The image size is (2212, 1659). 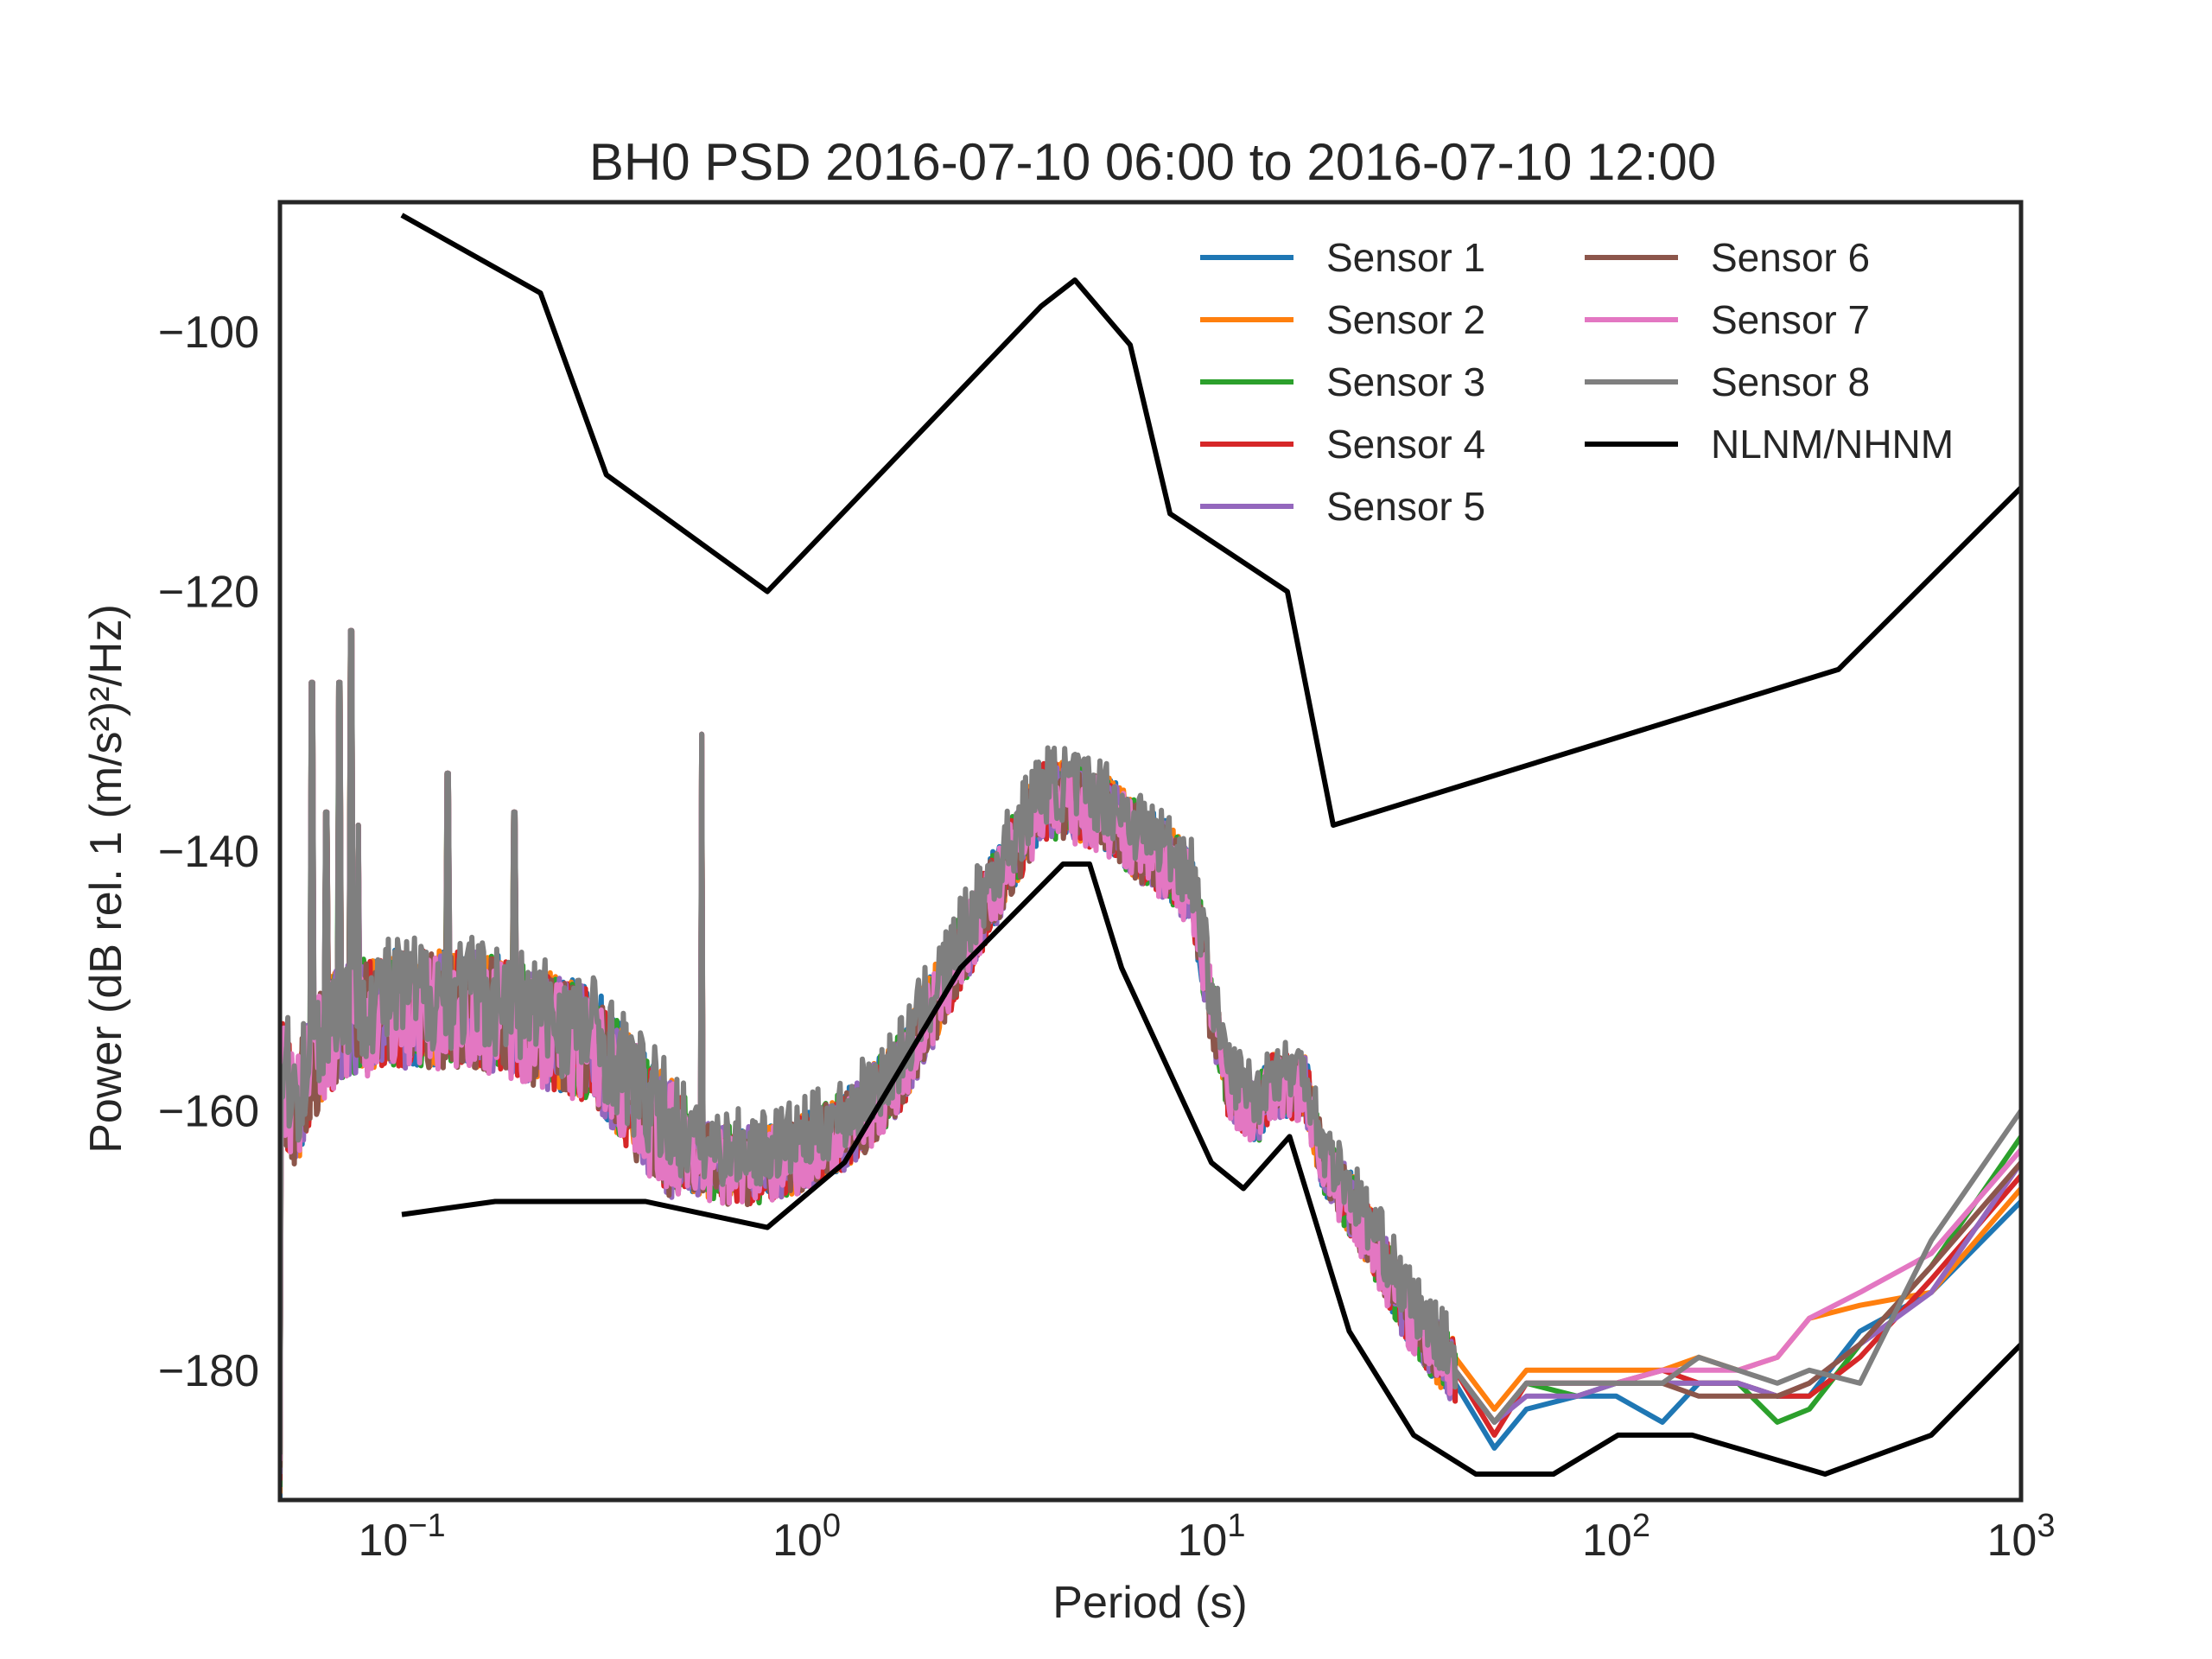 I want to click on y-tick-label: −160, so click(x=208, y=1111).